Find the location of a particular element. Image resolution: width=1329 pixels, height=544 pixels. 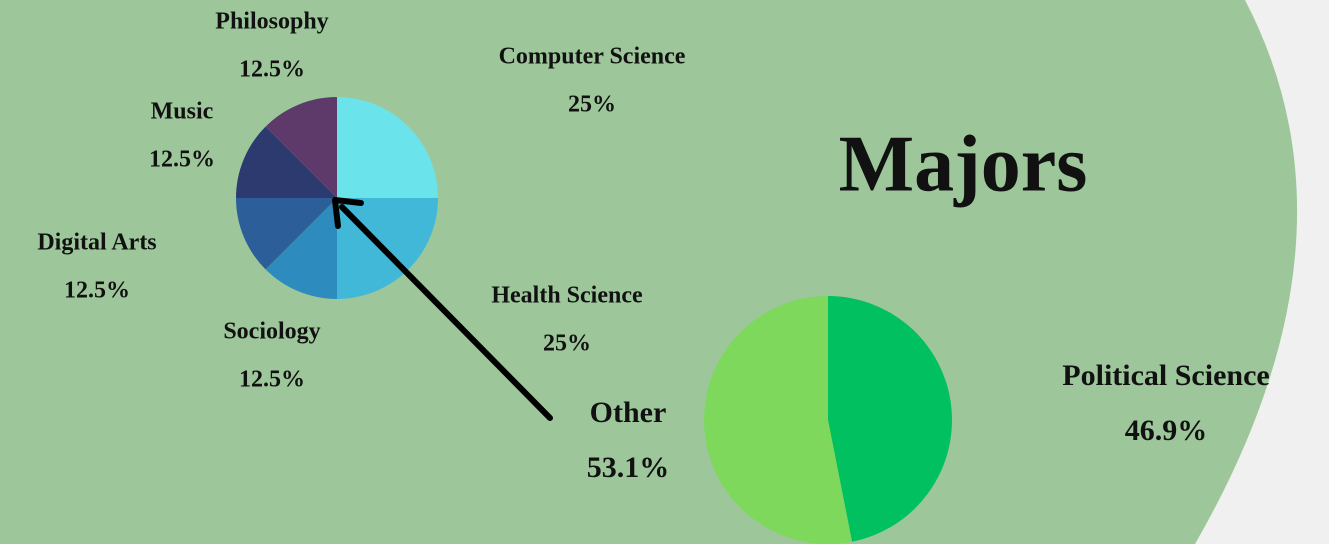

slice-label: Philosophy is located at coordinates (271, 22).